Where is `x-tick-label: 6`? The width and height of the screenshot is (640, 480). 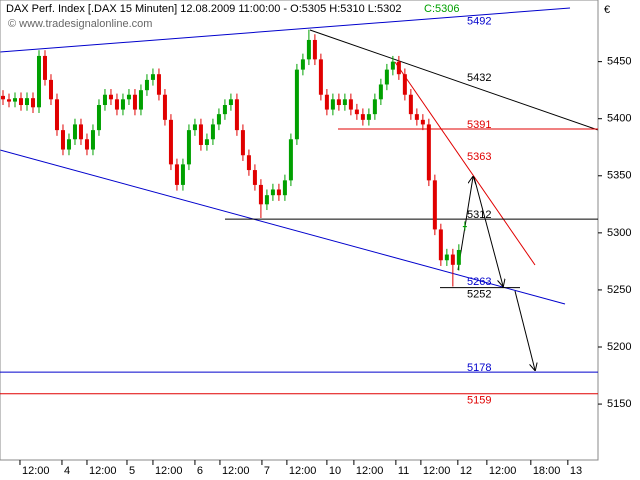 x-tick-label: 6 is located at coordinates (200, 471).